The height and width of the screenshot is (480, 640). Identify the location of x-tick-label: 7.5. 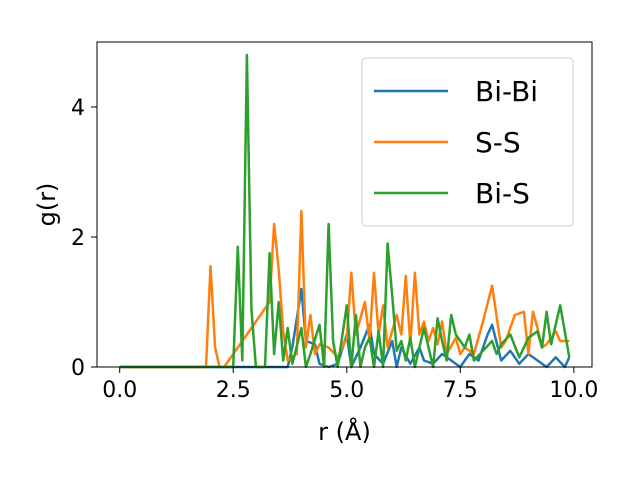
(460, 390).